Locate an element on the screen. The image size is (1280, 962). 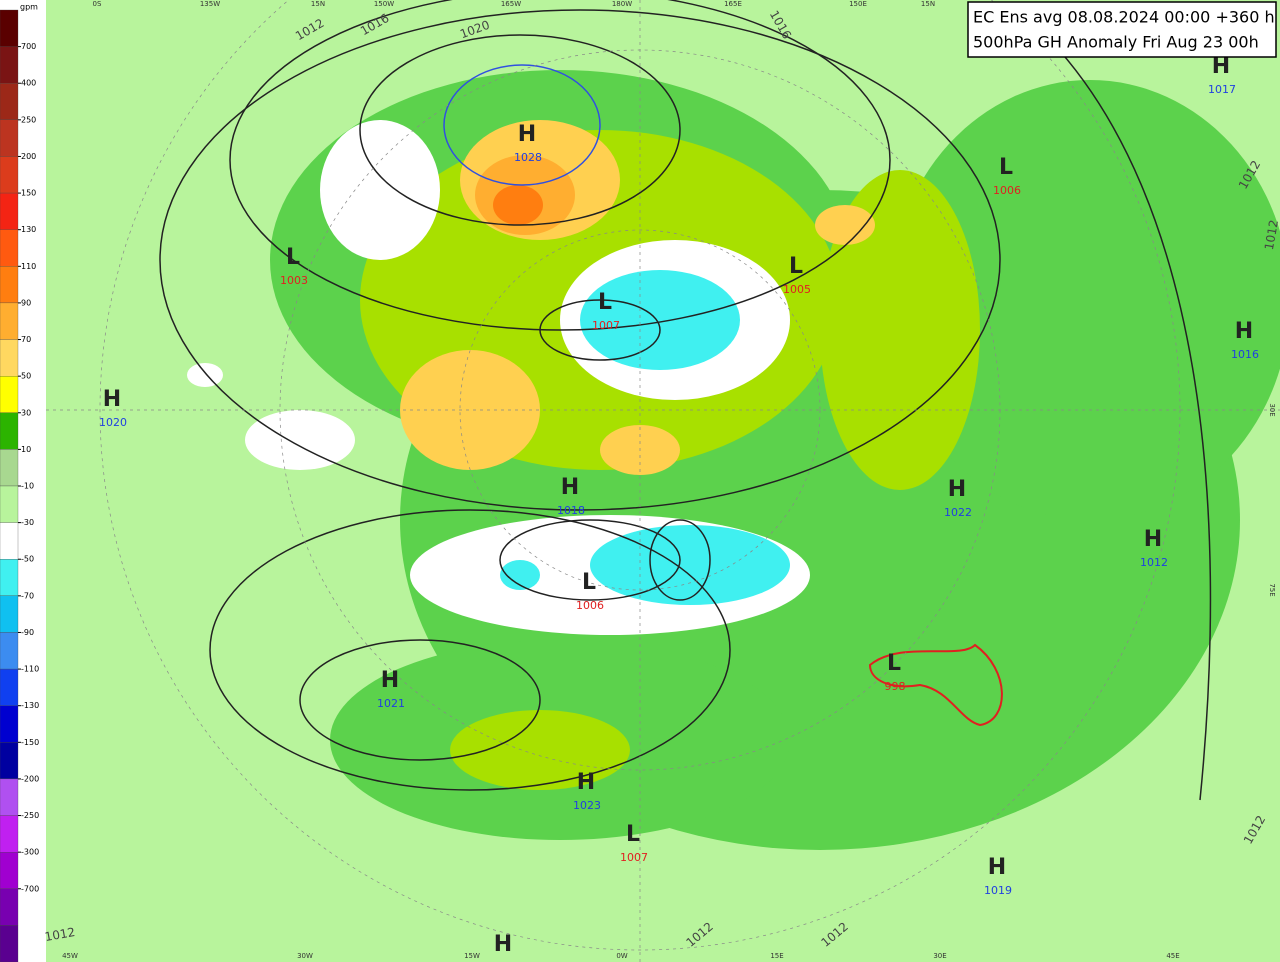
longitude-label: 0S is located at coordinates (97, 4).